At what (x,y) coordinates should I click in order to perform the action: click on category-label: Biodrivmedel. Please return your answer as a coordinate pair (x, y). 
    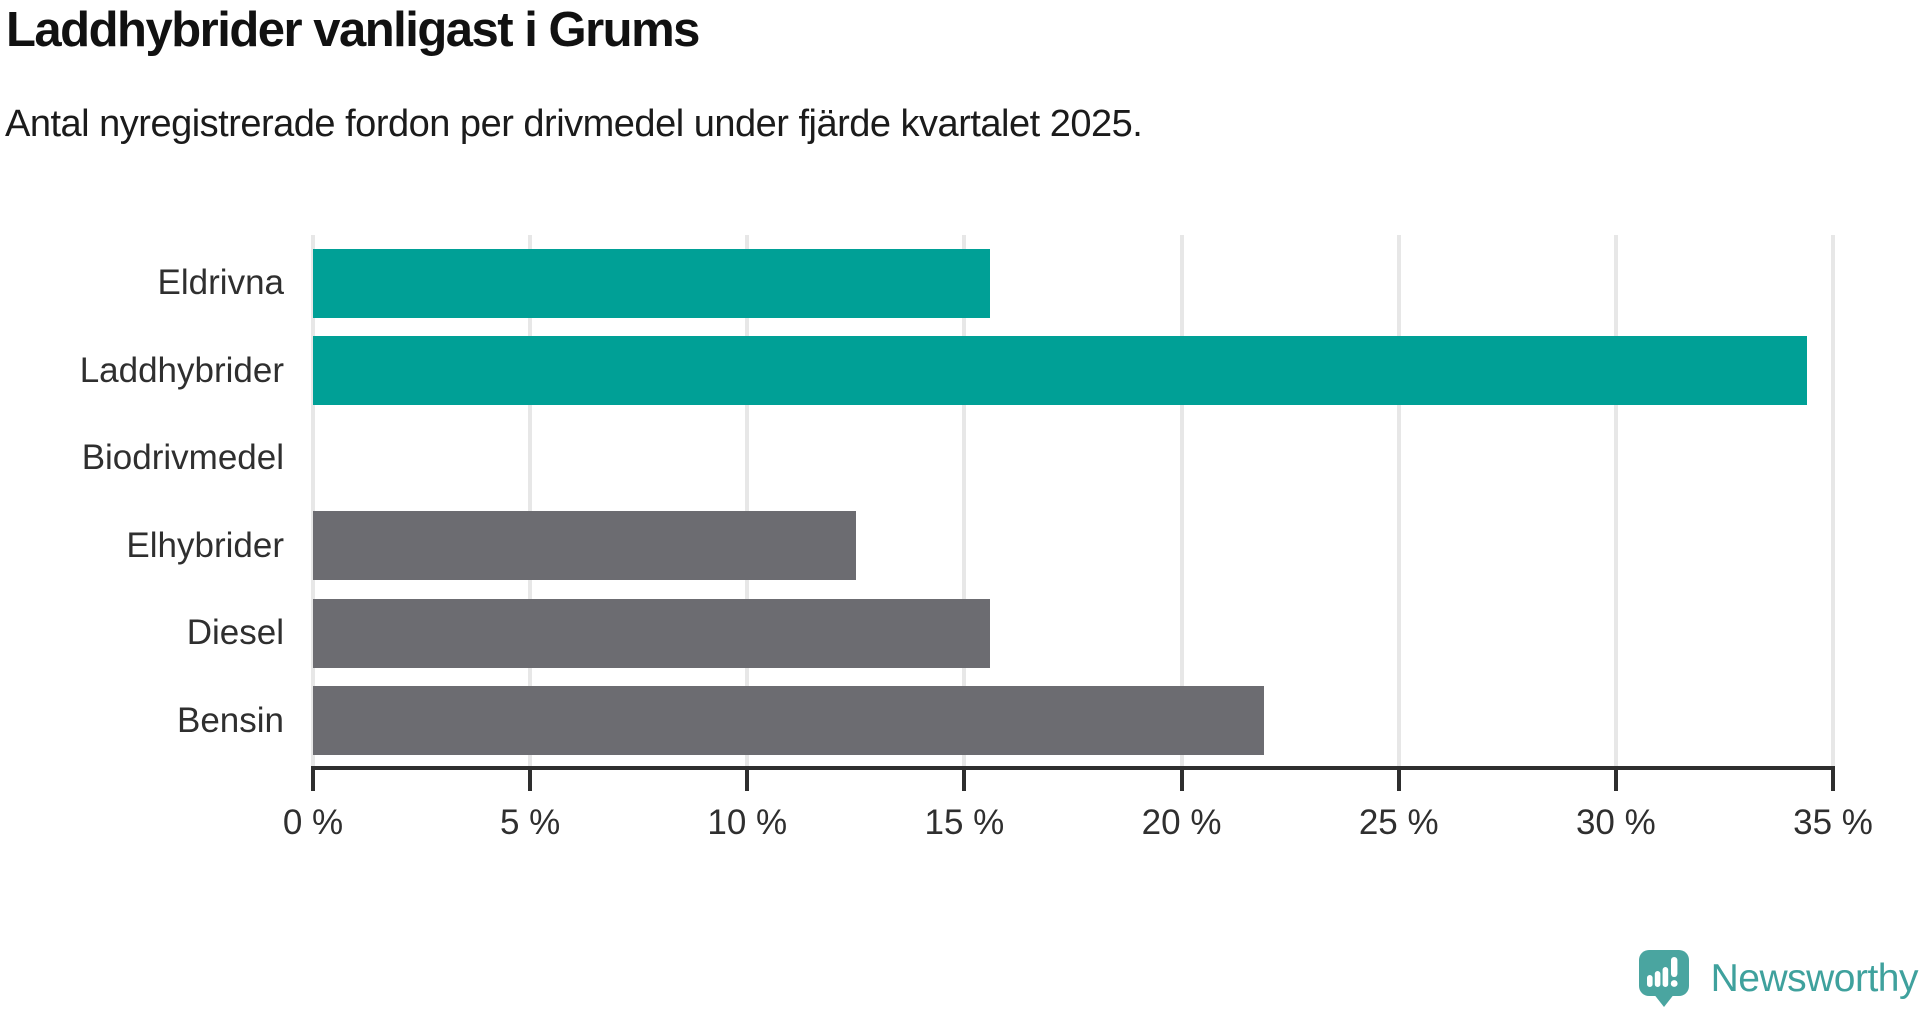
    Looking at the image, I should click on (182, 457).